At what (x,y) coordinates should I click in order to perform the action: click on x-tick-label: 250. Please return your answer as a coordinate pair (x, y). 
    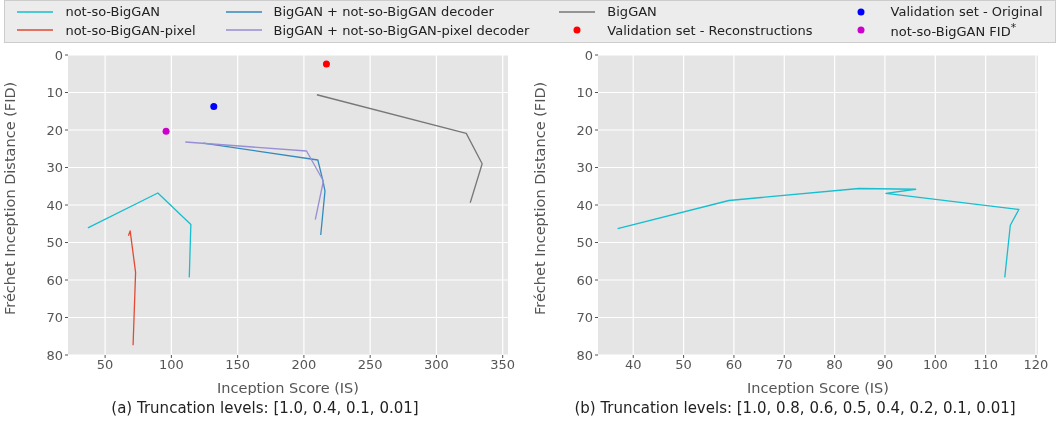
    Looking at the image, I should click on (370, 365).